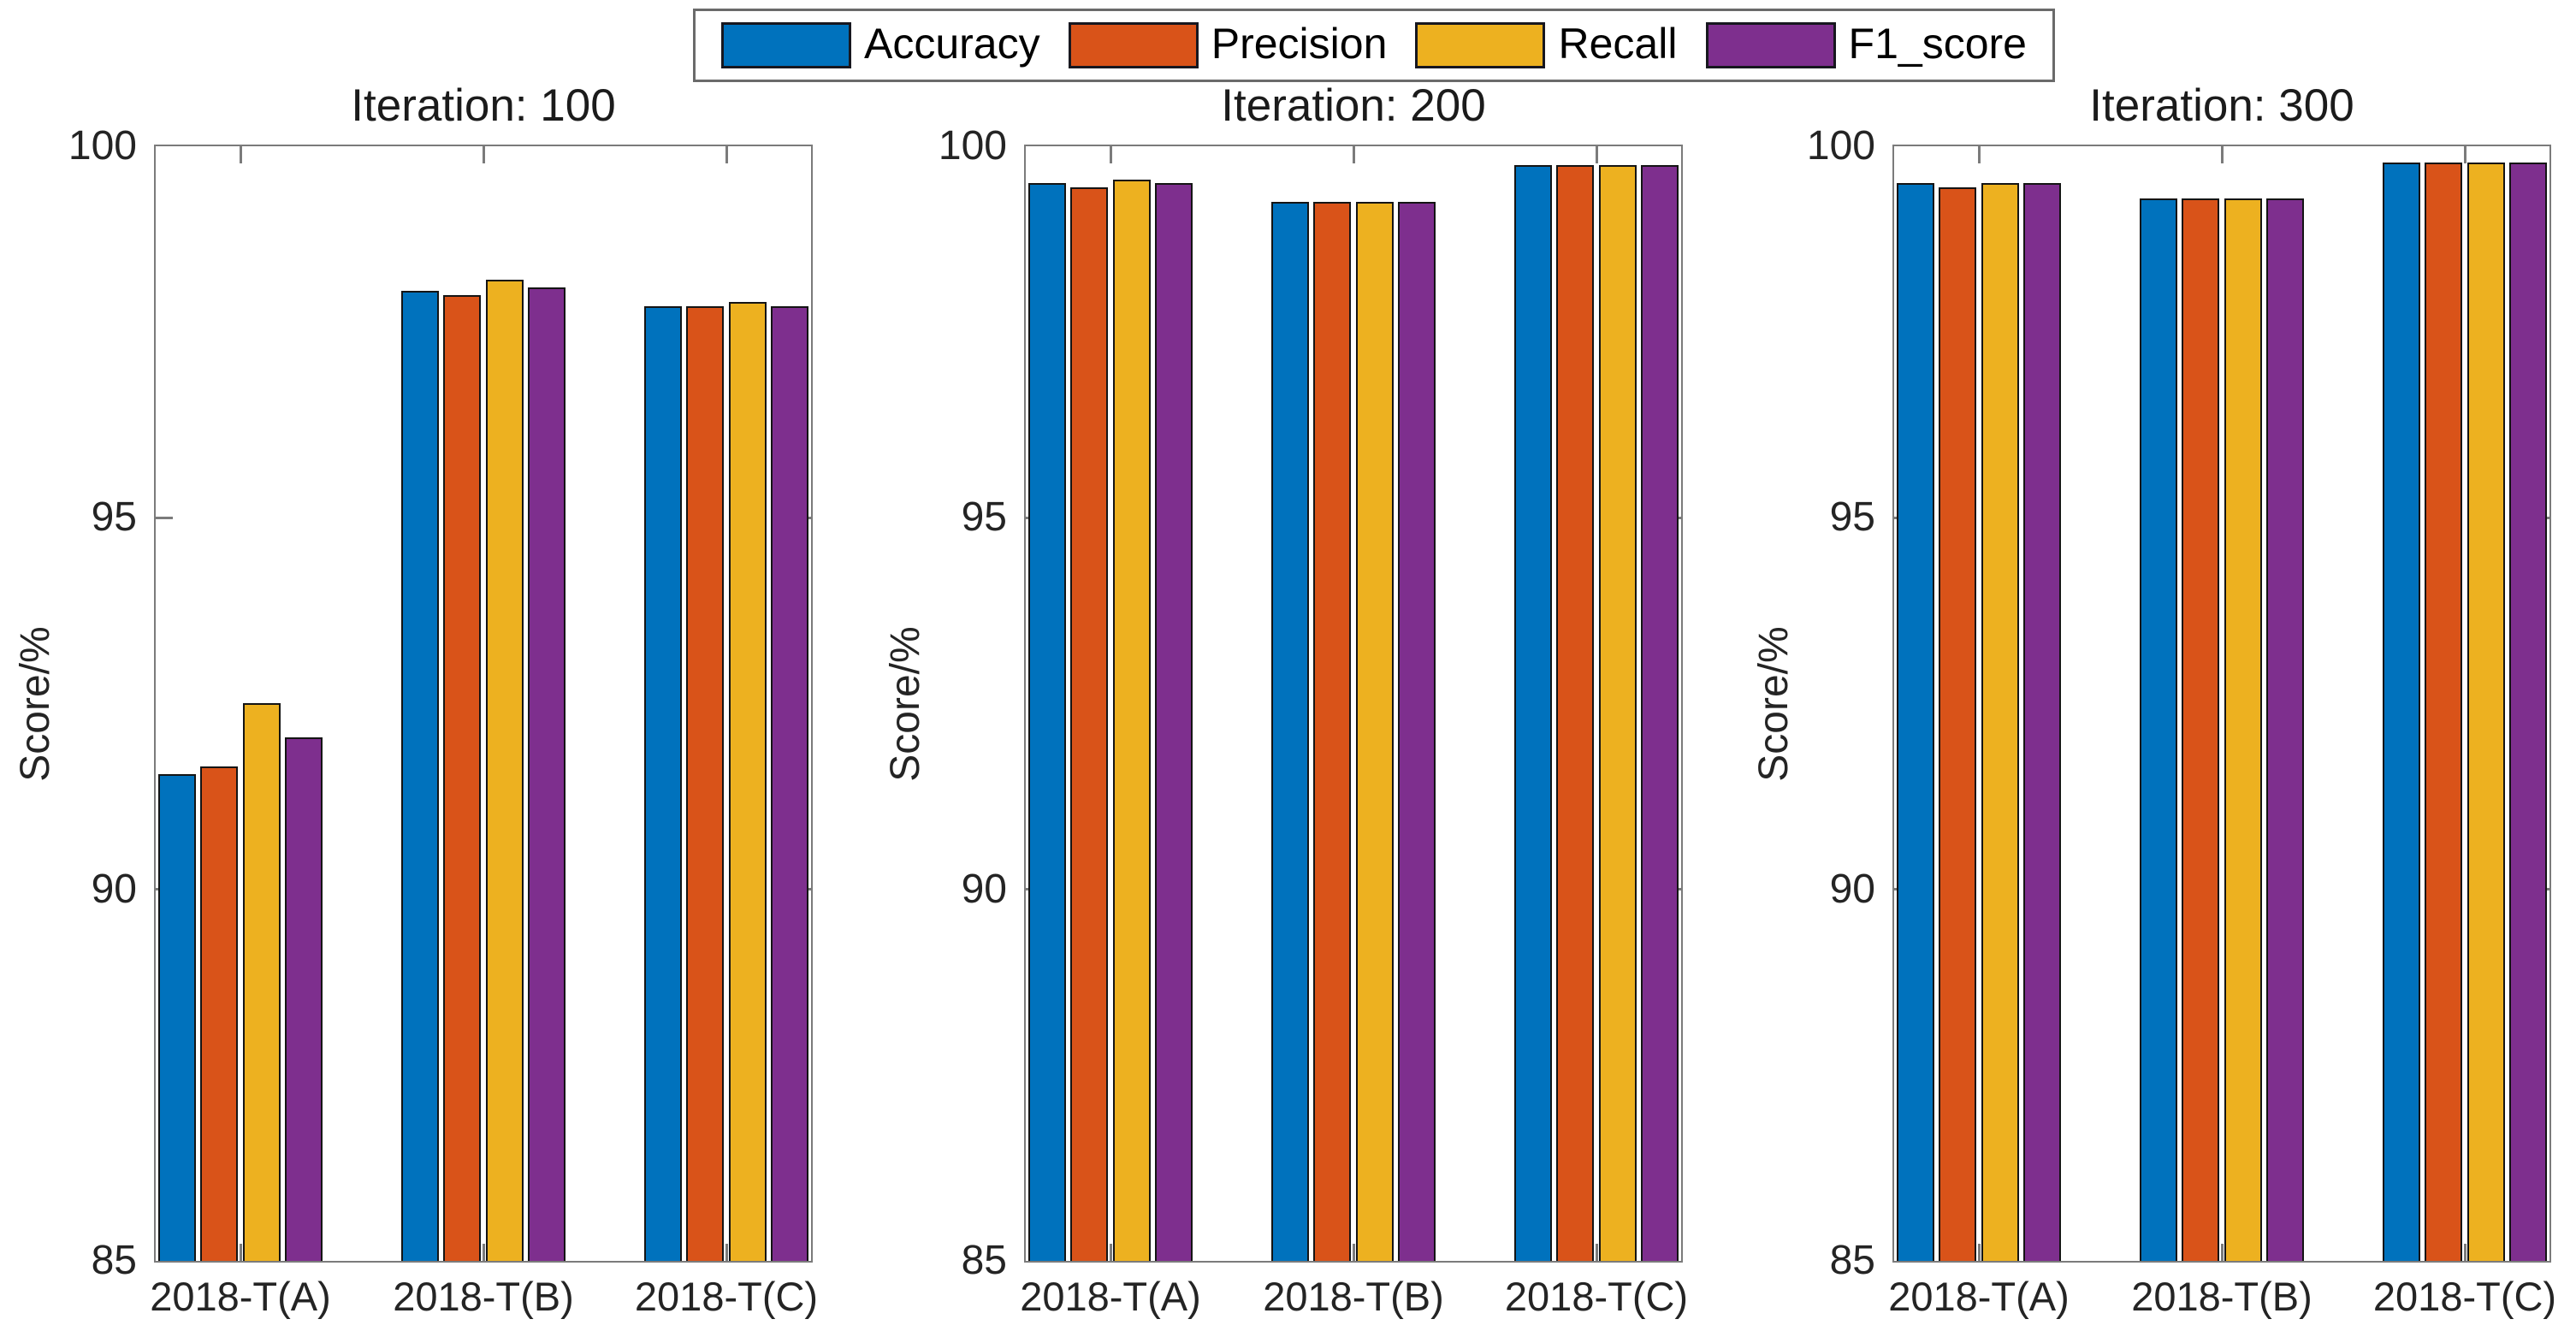  I want to click on legend-item-accuracy: Accuracy, so click(880, 45).